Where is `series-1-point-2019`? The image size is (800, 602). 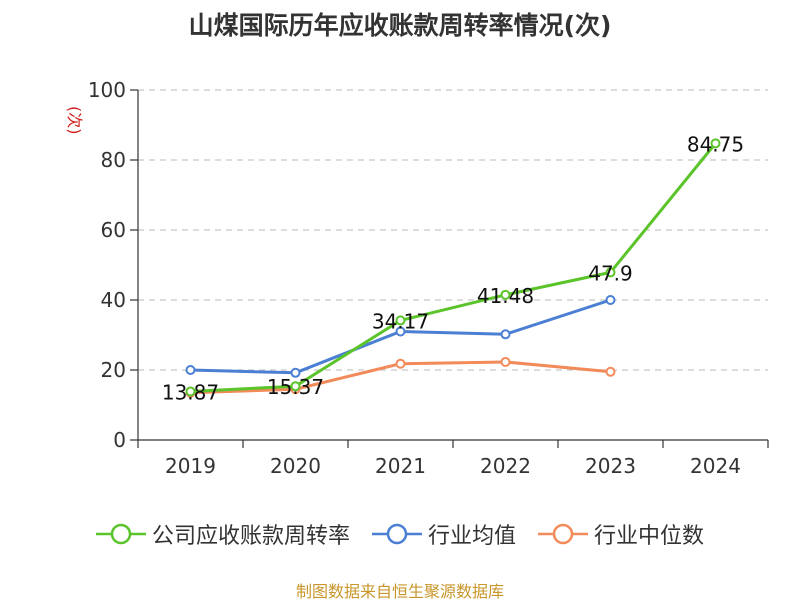
series-1-point-2019 is located at coordinates (190, 370).